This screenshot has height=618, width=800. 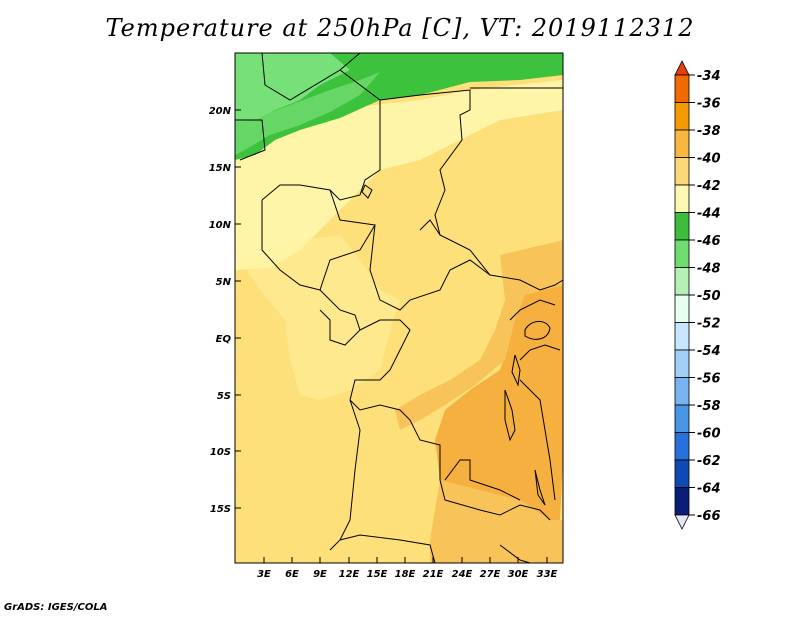 What do you see at coordinates (709, 159) in the screenshot?
I see `colorbar-label: -40` at bounding box center [709, 159].